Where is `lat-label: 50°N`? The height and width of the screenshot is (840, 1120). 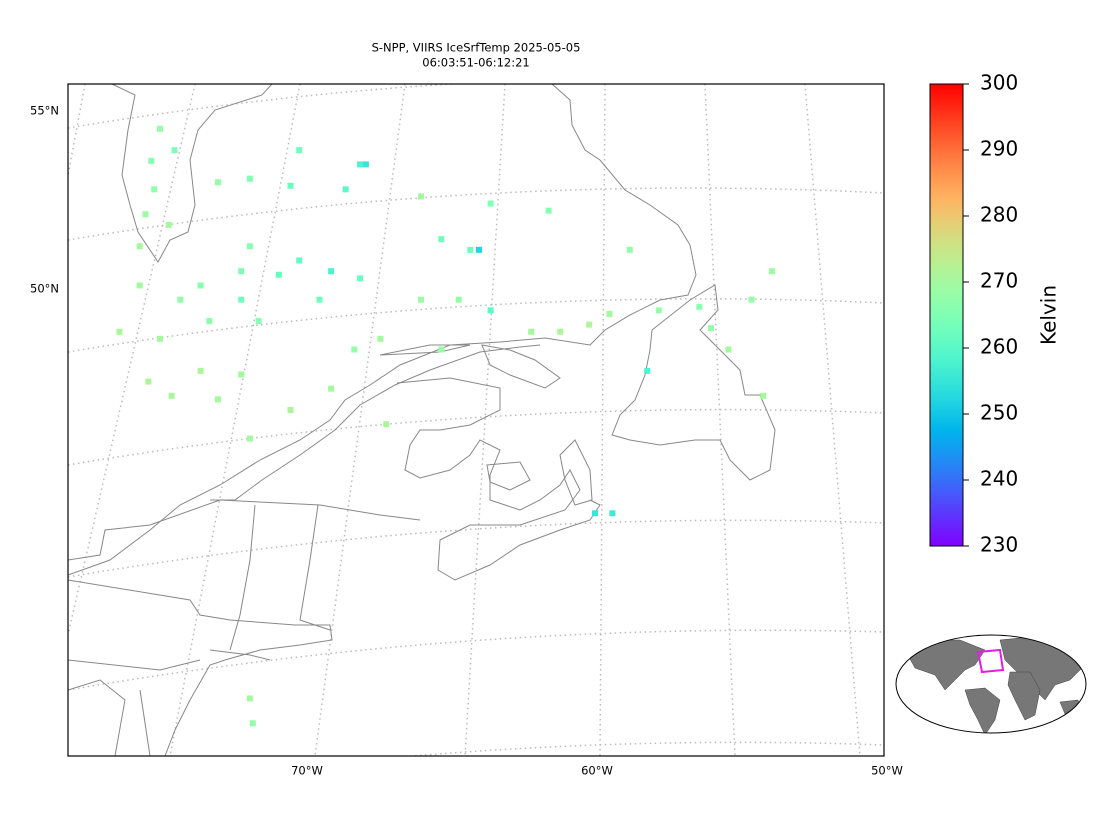 lat-label: 50°N is located at coordinates (44, 289).